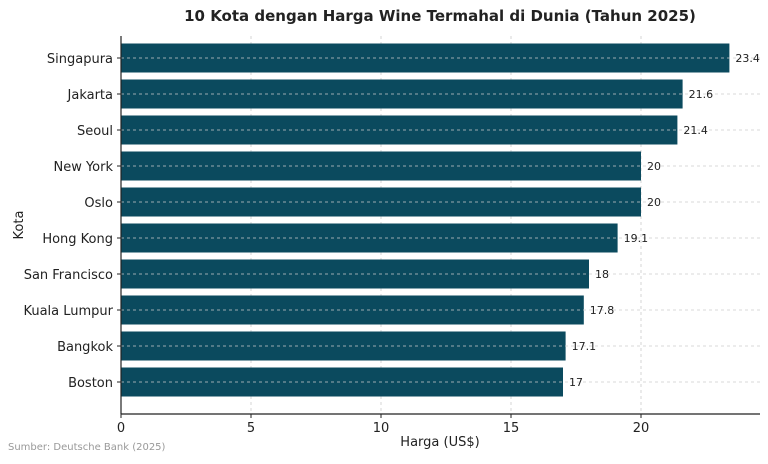 This screenshot has height=464, width=768. What do you see at coordinates (695, 130) in the screenshot?
I see `data-label: 21.4` at bounding box center [695, 130].